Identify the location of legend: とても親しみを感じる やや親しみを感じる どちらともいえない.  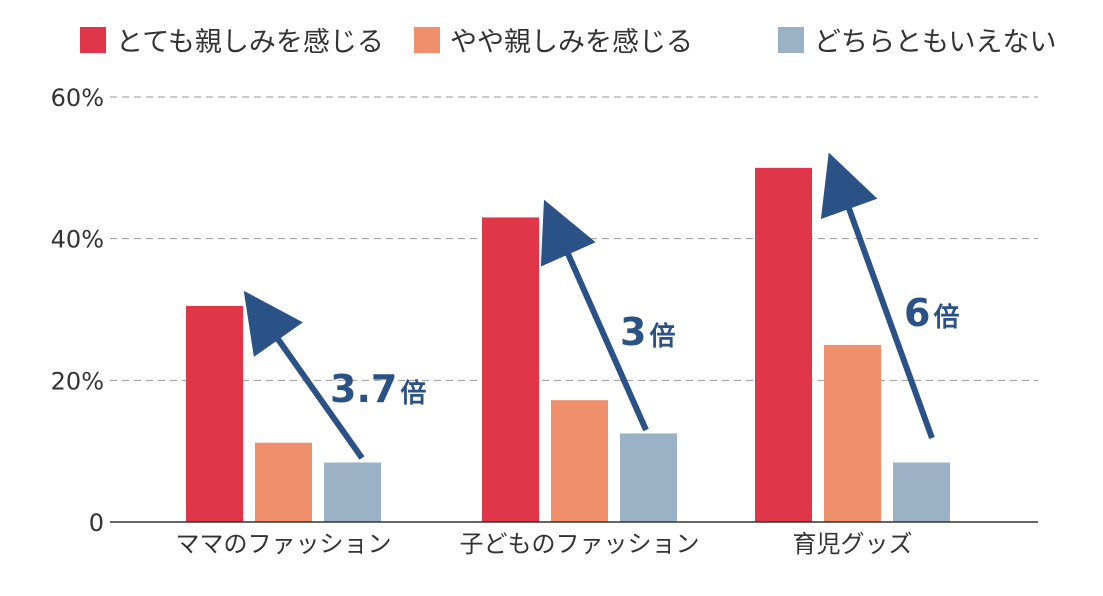
(568, 42).